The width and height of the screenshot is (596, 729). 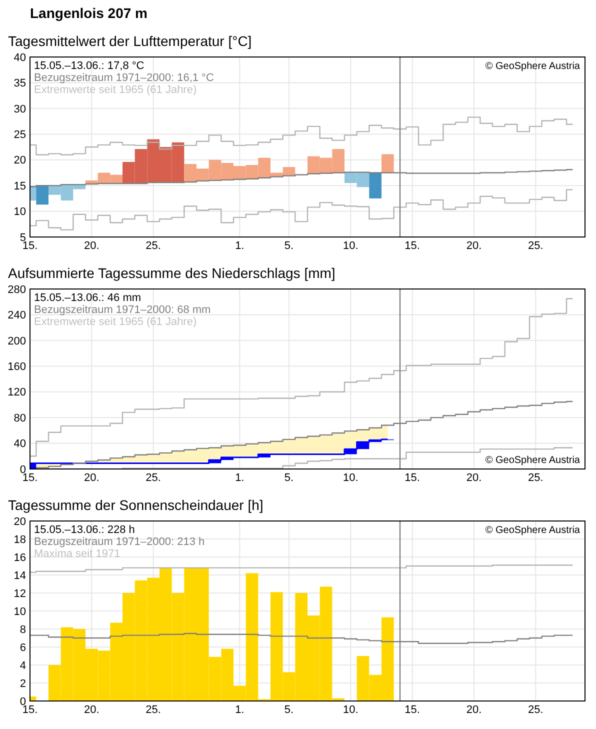 What do you see at coordinates (23, 666) in the screenshot?
I see `y-tick-label: 4` at bounding box center [23, 666].